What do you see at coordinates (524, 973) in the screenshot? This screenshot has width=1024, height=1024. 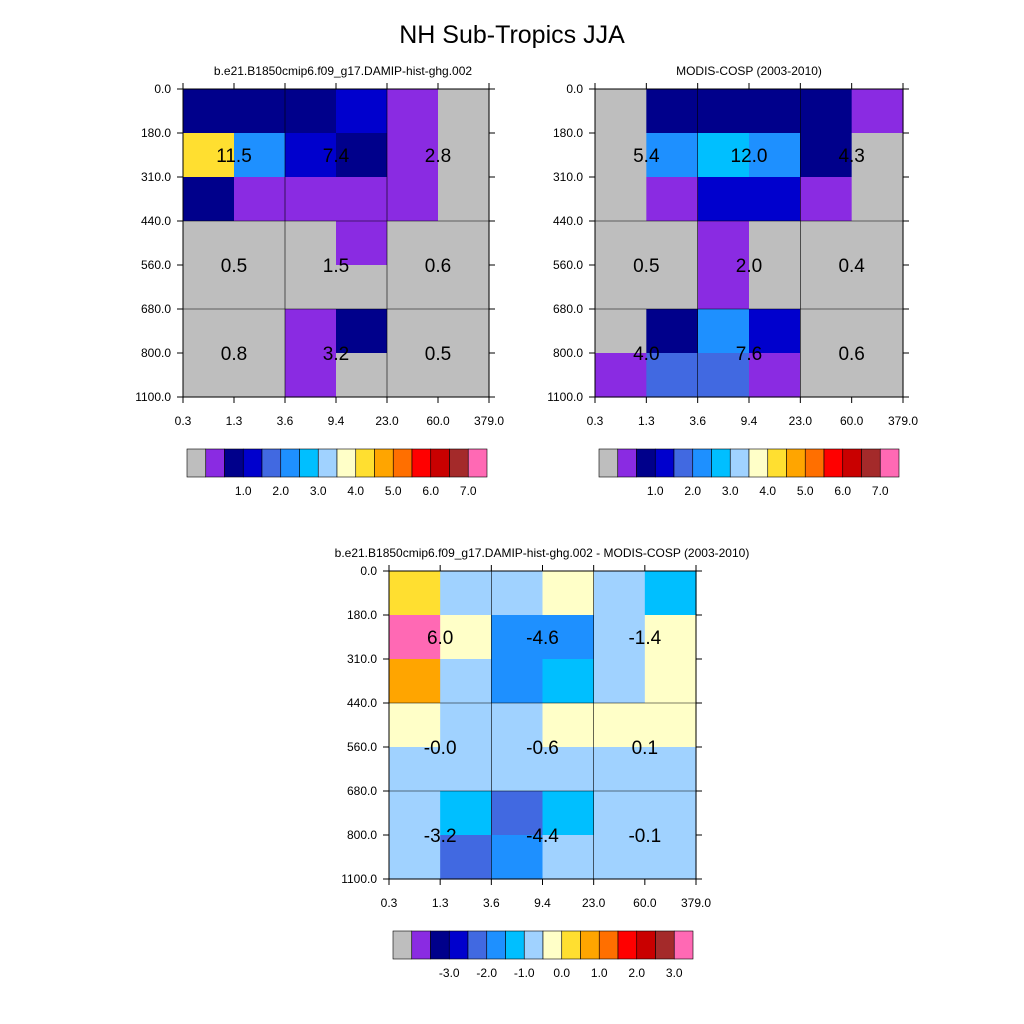 I see `colorbar-label: -1.0` at bounding box center [524, 973].